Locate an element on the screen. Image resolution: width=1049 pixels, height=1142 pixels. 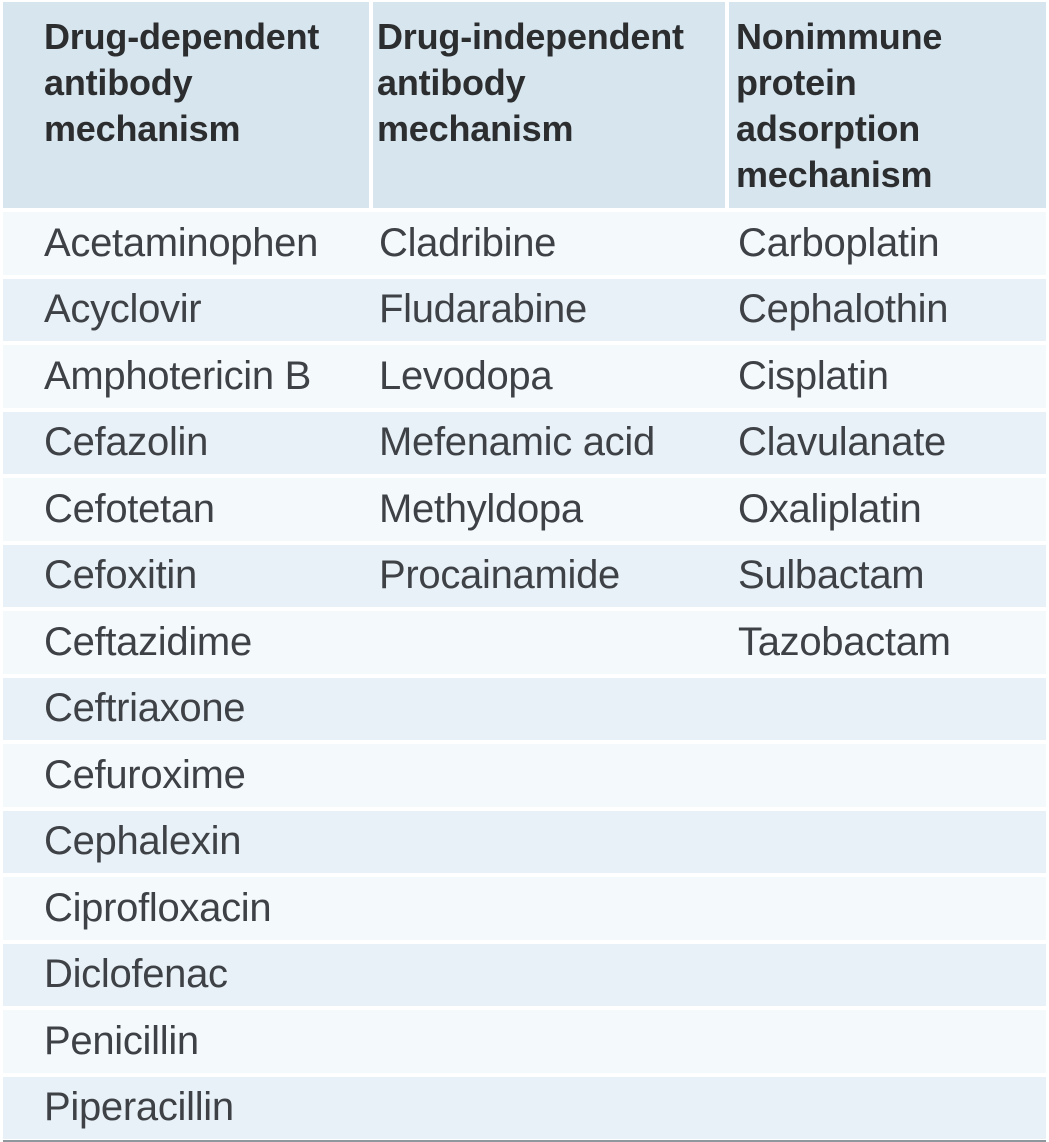
drug-cell: Diclofenac is located at coordinates (136, 974).